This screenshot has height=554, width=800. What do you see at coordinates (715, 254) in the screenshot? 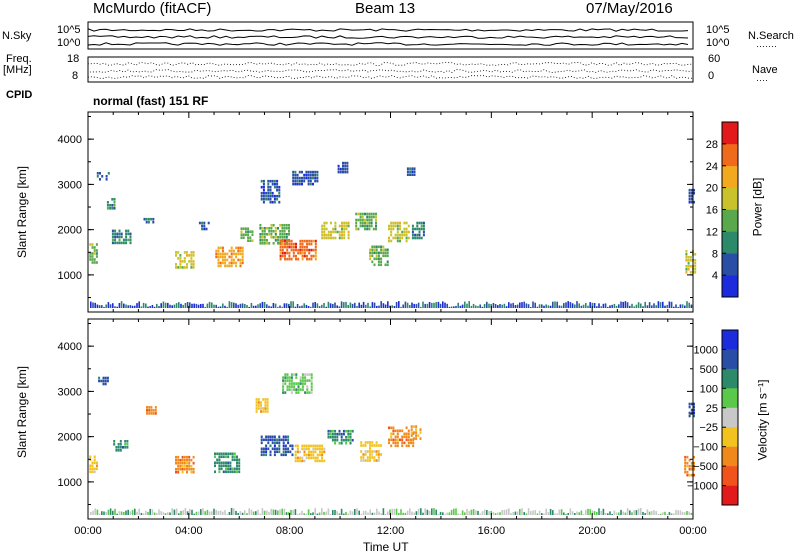
I see `colorbar-tick-label: 8` at bounding box center [715, 254].